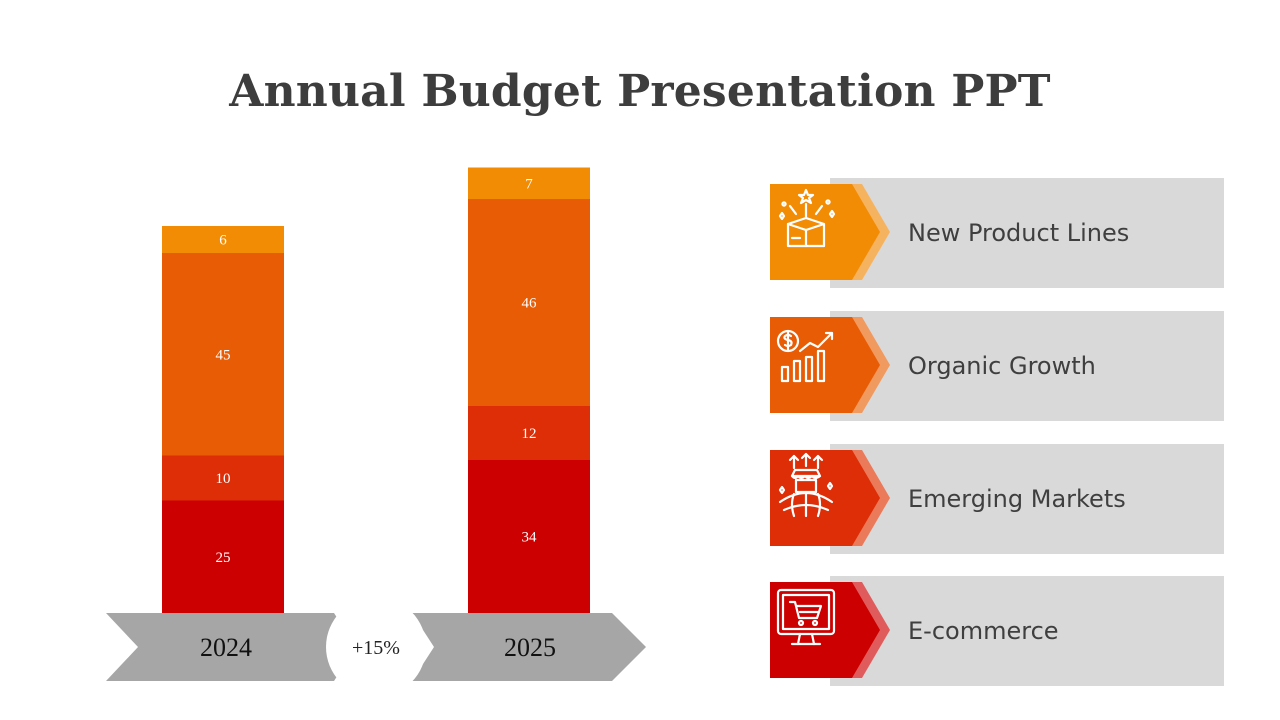 Image resolution: width=1280 pixels, height=720 pixels. I want to click on growth-circle, so click(376, 647).